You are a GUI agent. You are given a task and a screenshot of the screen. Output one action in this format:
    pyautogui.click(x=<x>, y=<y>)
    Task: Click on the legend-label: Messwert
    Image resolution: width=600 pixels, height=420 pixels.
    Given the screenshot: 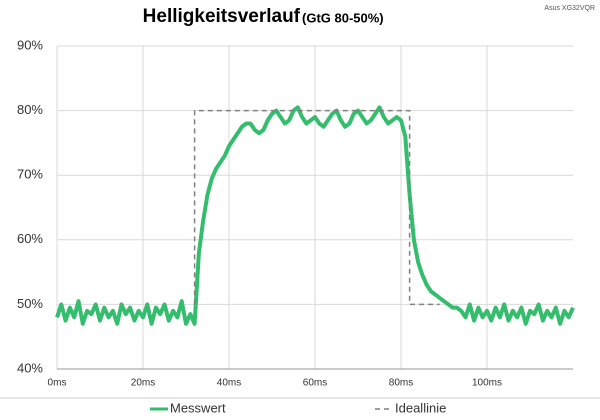 What is the action you would take?
    pyautogui.click(x=198, y=407)
    